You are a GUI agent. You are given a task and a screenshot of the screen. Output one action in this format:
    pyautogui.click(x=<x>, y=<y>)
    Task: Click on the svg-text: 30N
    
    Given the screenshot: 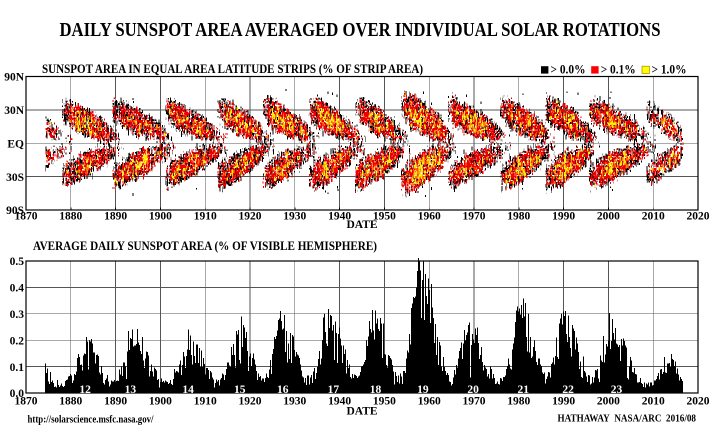 What is the action you would take?
    pyautogui.click(x=14, y=111)
    